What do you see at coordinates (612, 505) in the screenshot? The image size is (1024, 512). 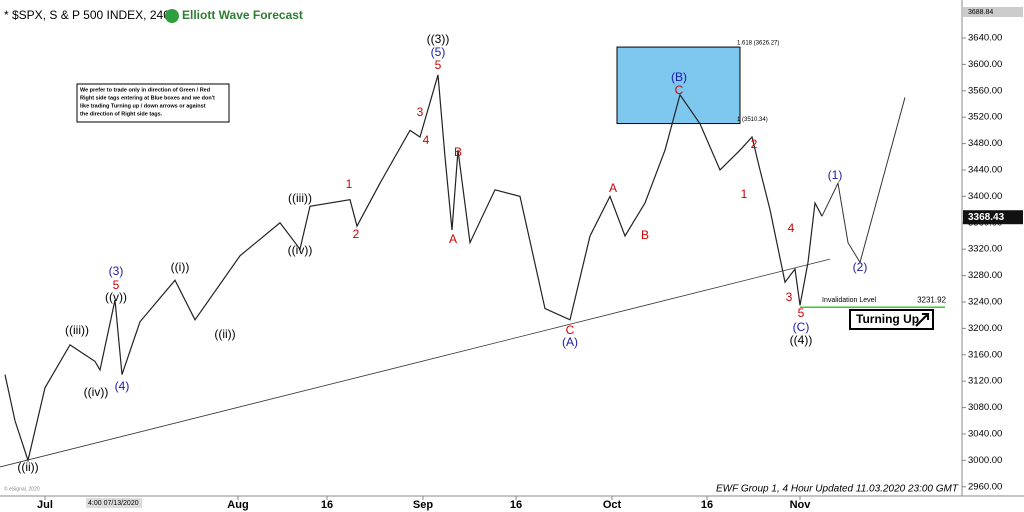 I see `x-tick-label: Oct` at bounding box center [612, 505].